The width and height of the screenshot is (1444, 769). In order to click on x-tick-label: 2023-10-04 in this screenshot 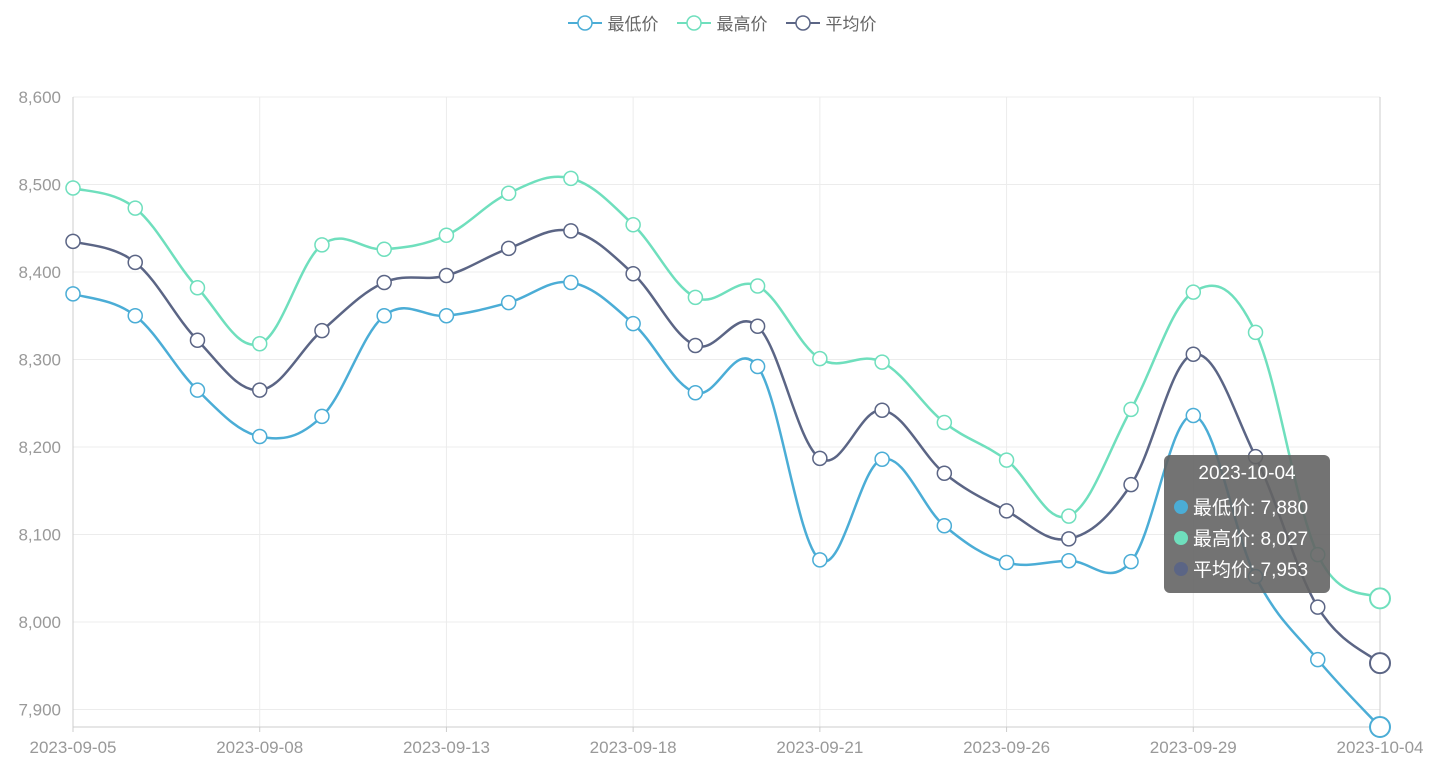, I will do `click(1380, 747)`.